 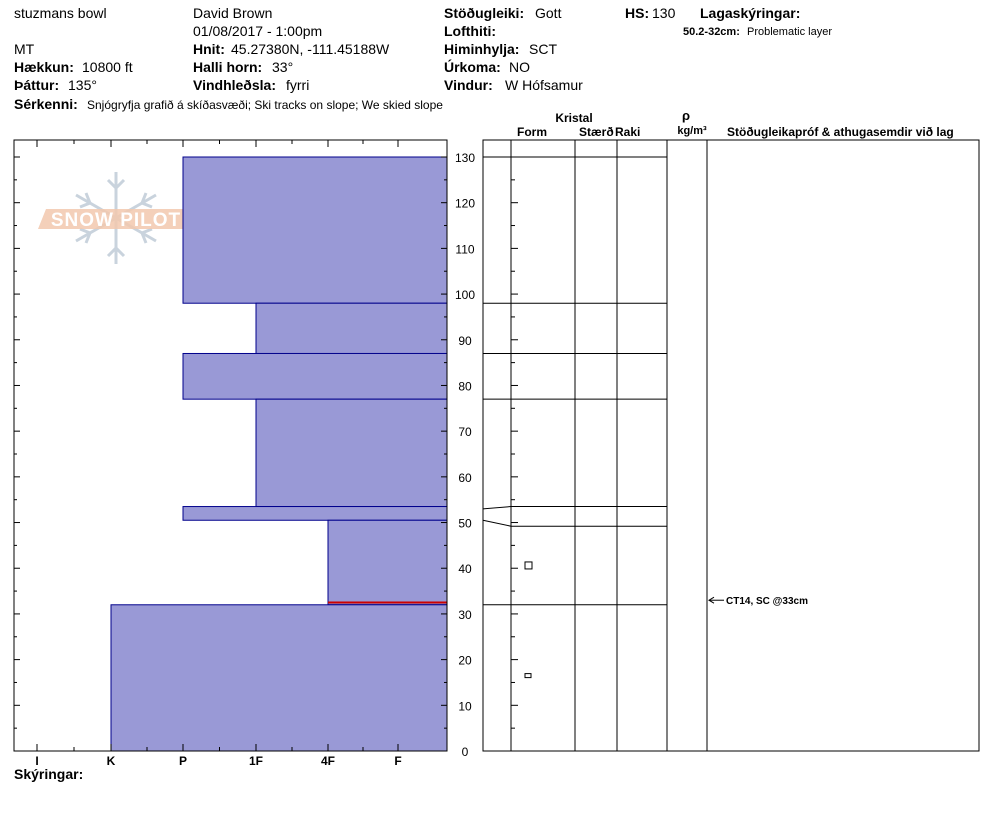 I want to click on hardness-tick-label: 1F, so click(x=256, y=761).